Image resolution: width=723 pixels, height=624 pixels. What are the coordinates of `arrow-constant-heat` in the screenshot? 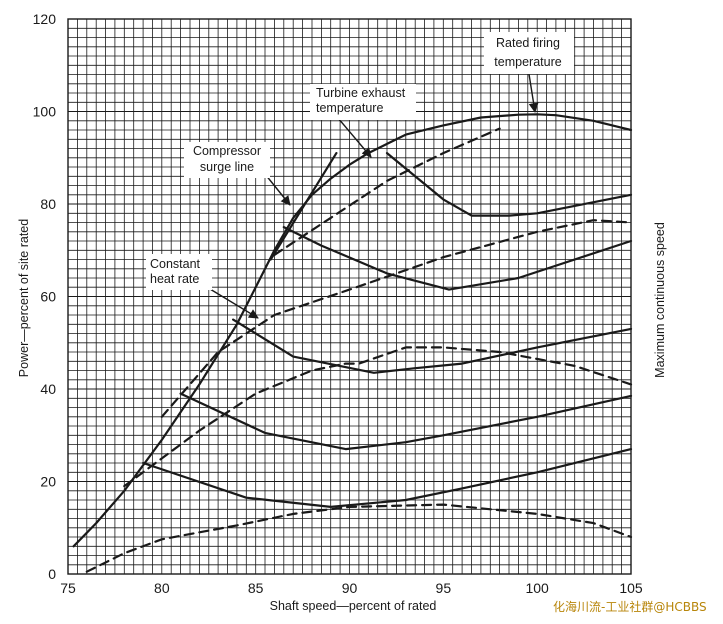 It's located at (231, 302).